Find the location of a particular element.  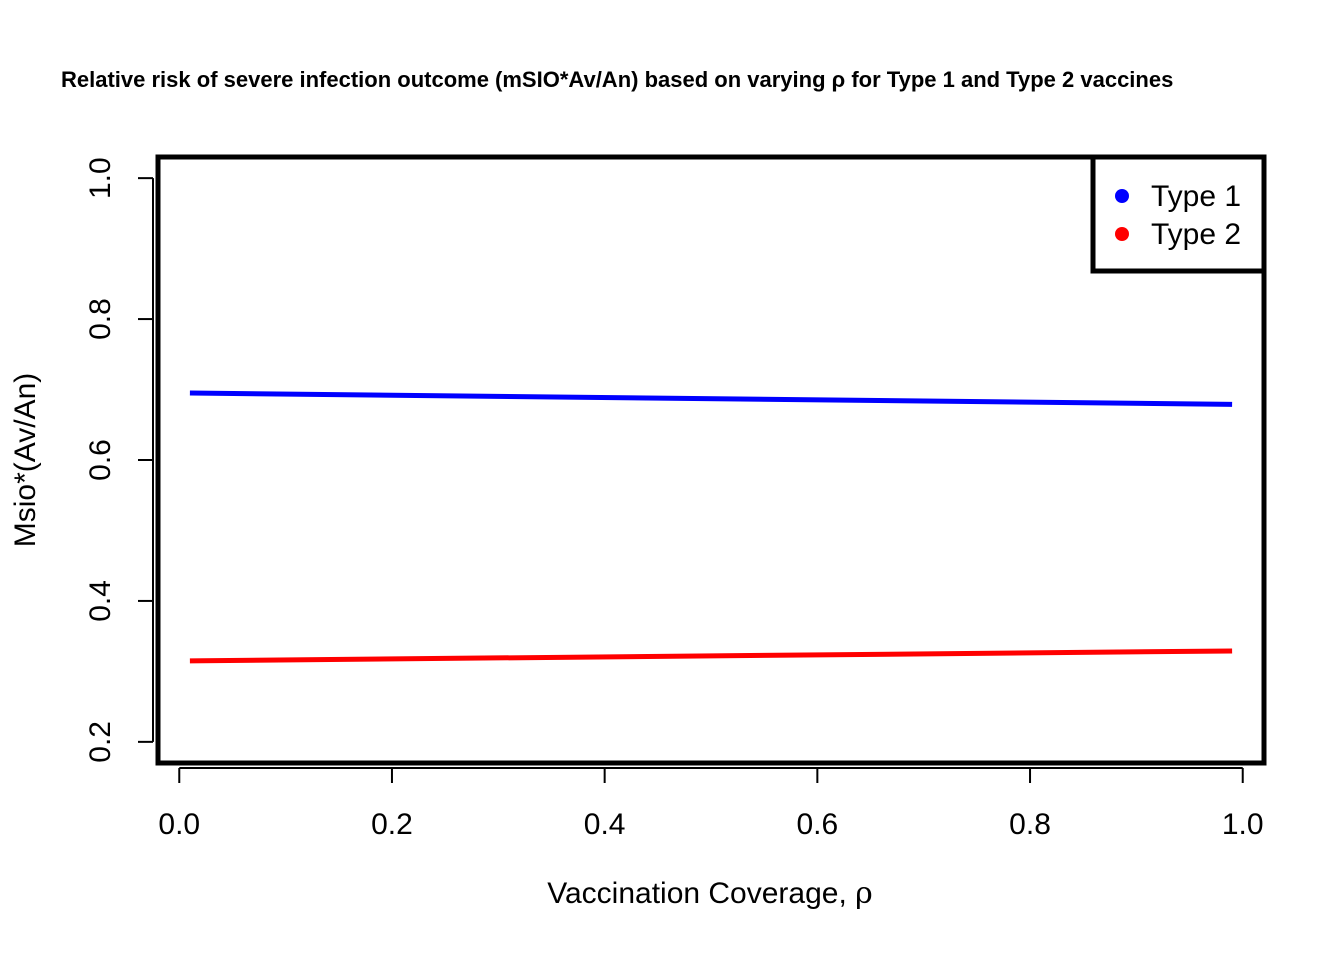

legend-label-type-1: Type 1 is located at coordinates (1196, 196).